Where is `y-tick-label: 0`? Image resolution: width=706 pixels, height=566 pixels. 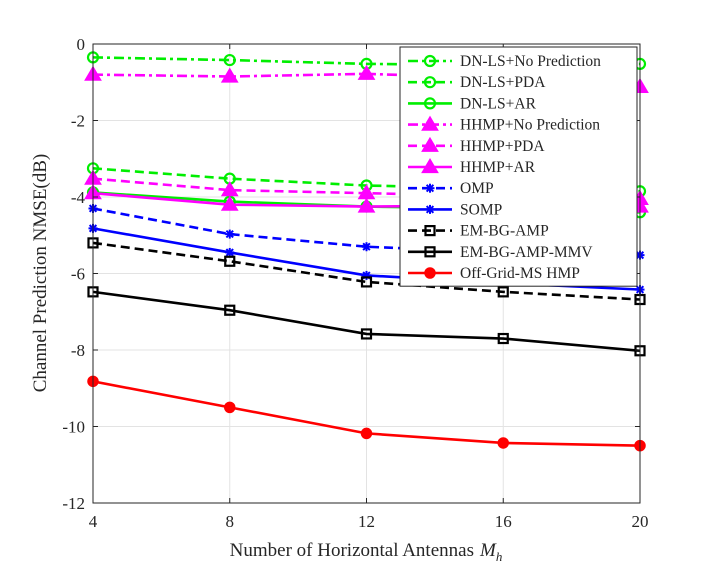
y-tick-label: 0 is located at coordinates (81, 44).